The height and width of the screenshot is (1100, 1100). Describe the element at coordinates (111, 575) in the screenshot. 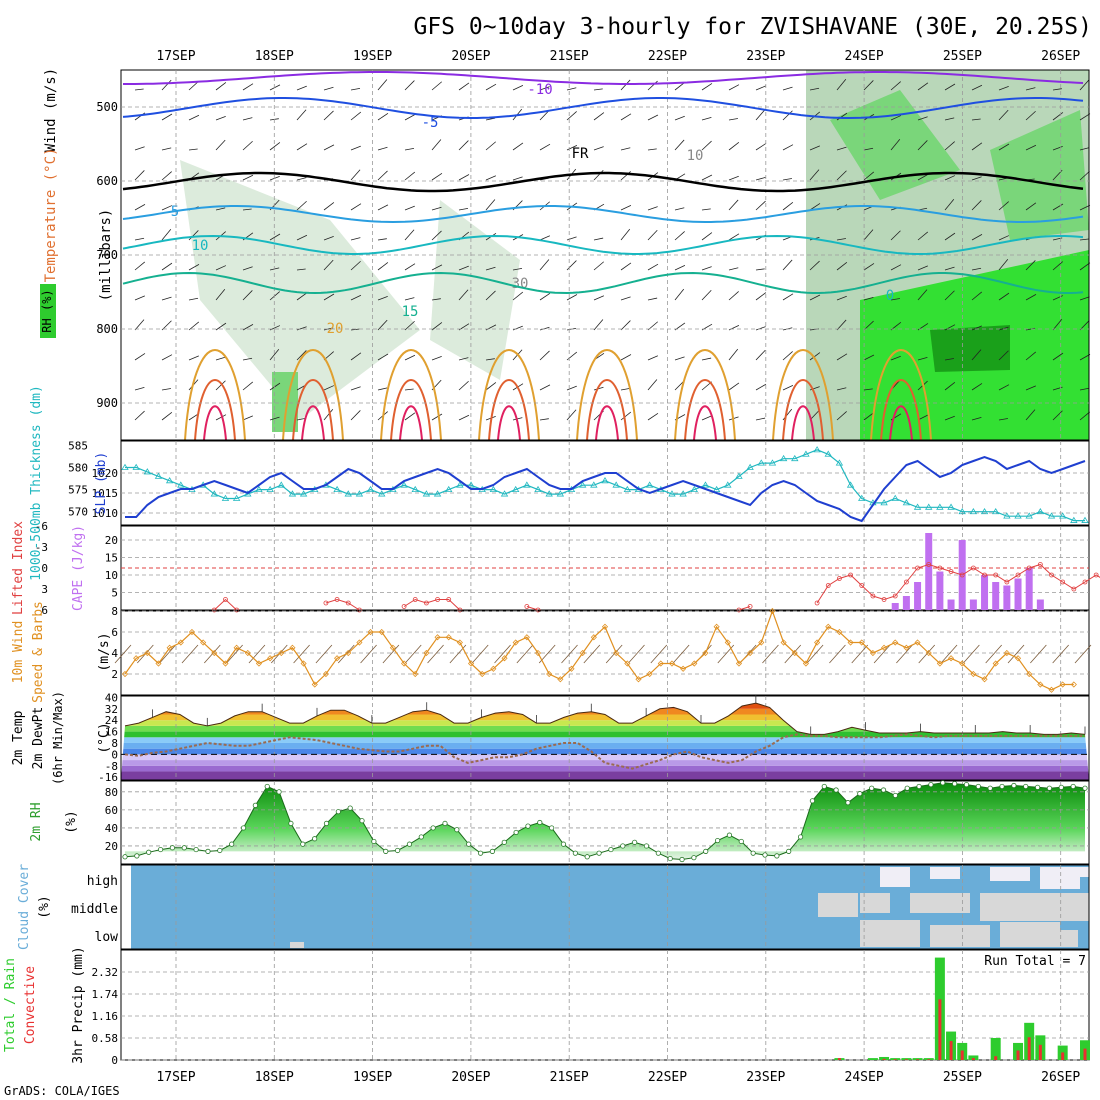

I see `cape-tick-label: 10` at that location.